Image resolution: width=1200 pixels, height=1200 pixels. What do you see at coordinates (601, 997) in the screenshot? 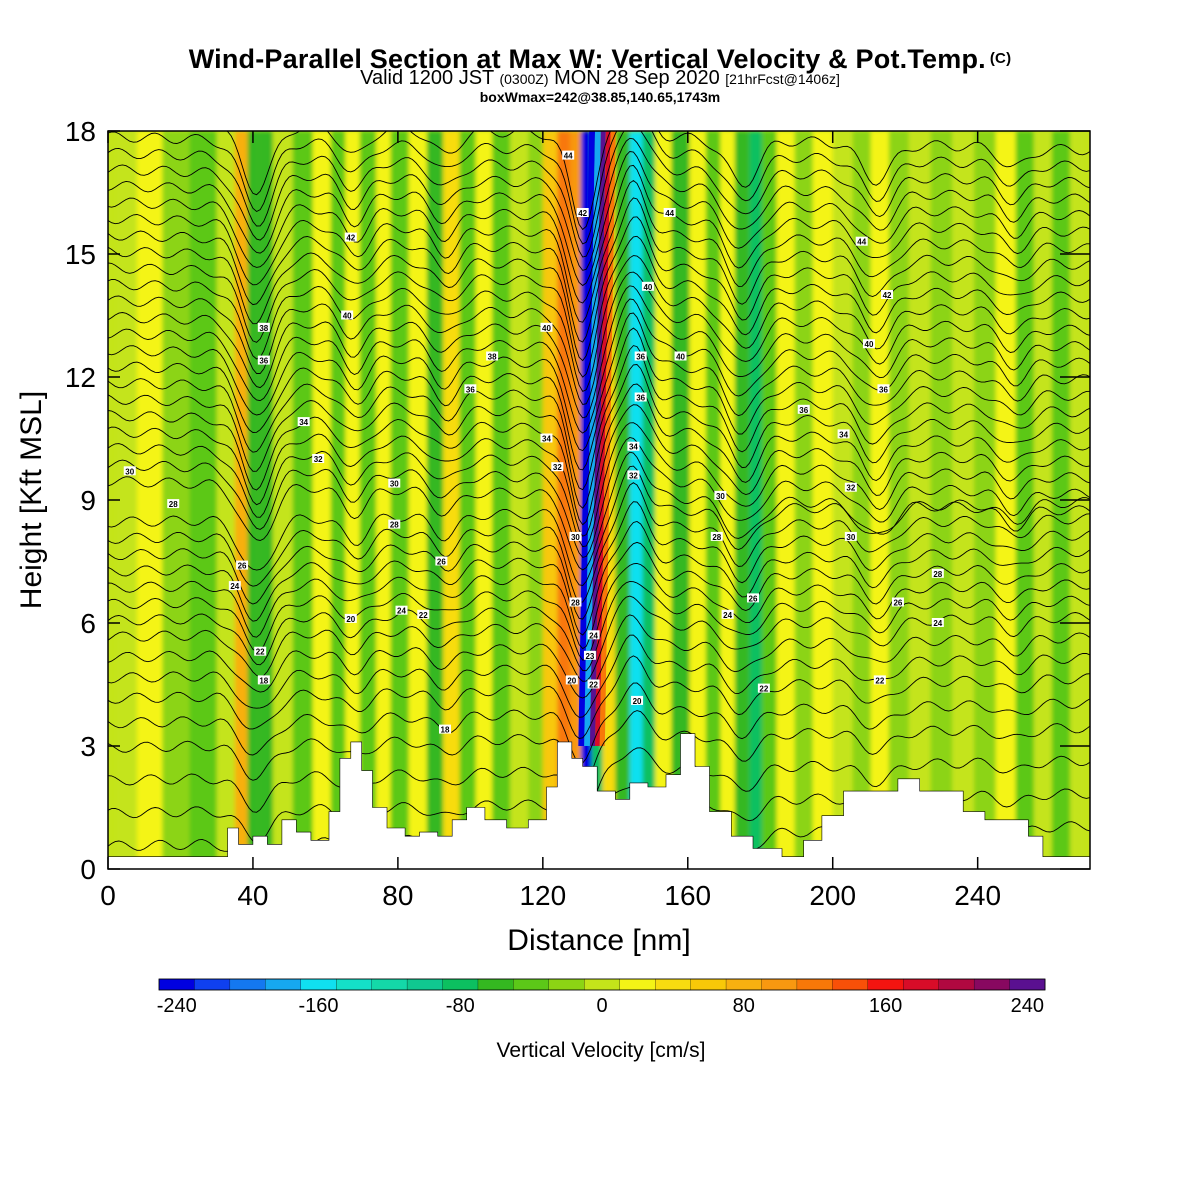
I see `colorbar: -240 -160 -80 0 80 160 240` at bounding box center [601, 997].